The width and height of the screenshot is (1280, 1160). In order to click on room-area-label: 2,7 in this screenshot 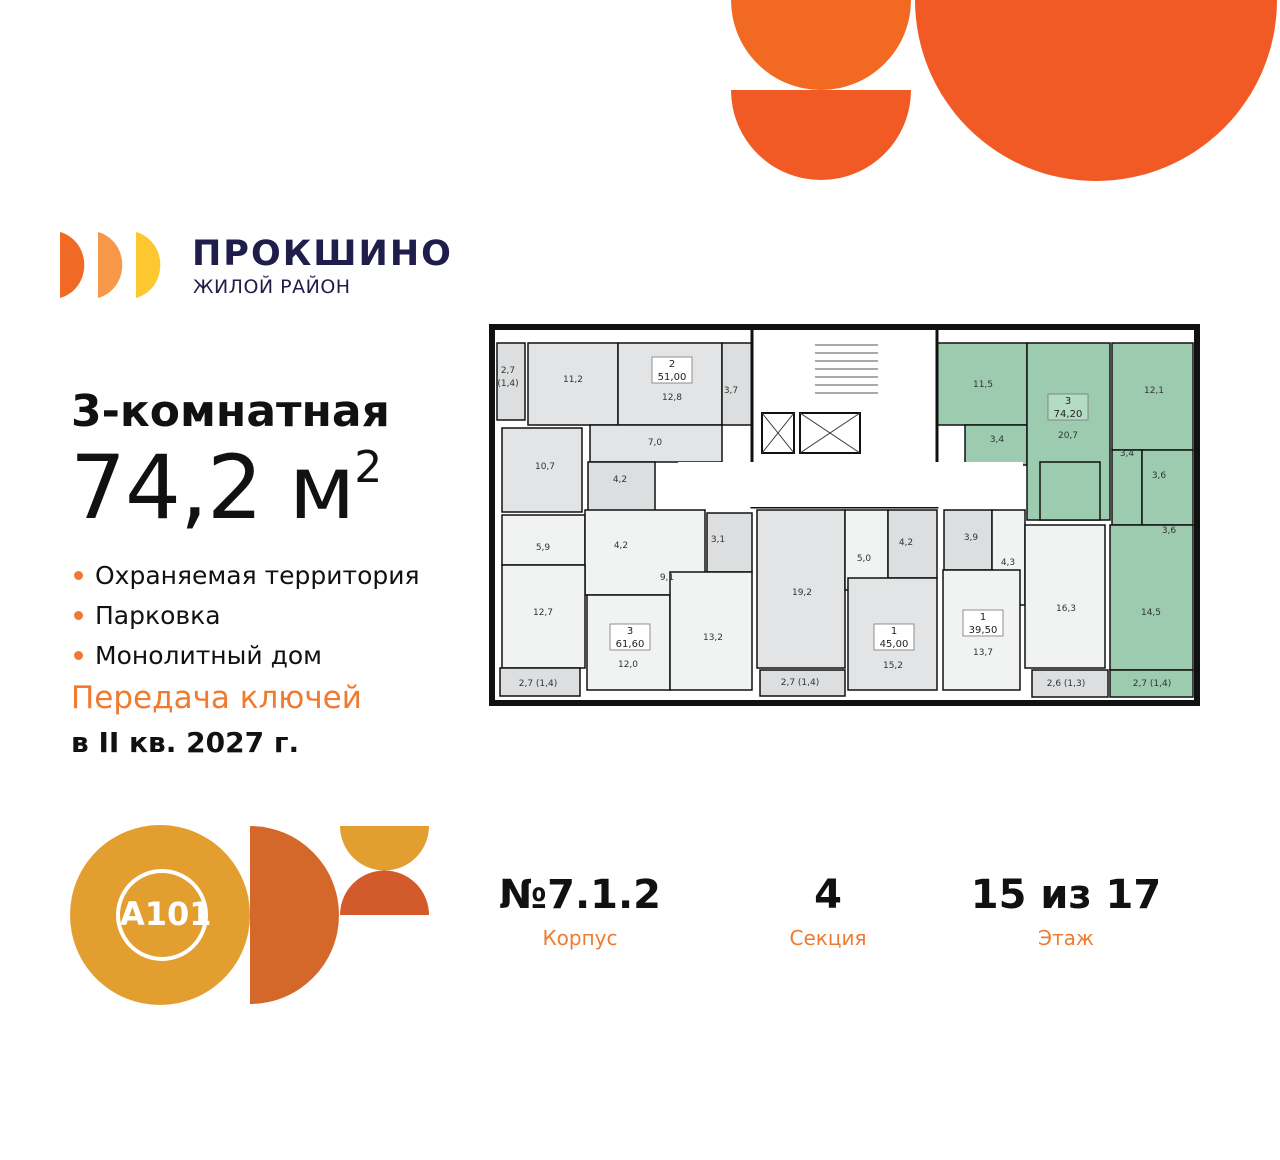, I will do `click(508, 371)`.